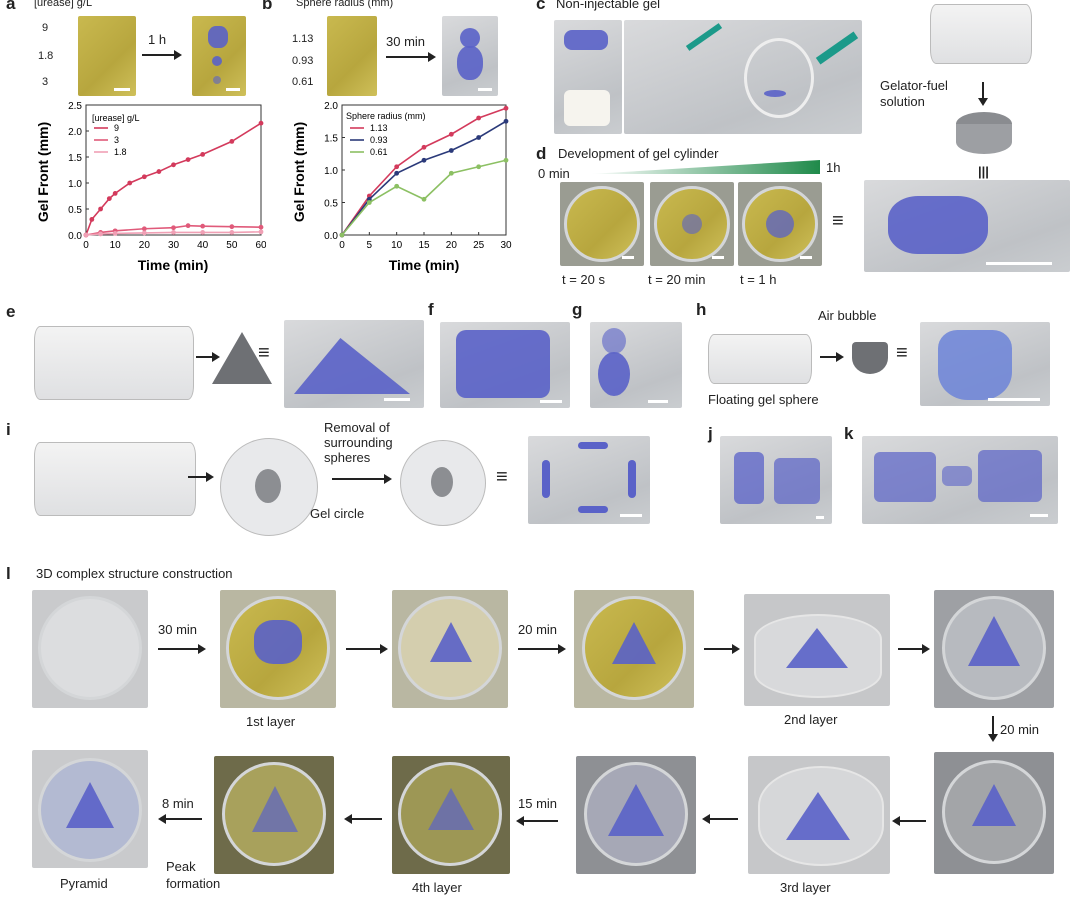  Describe the element at coordinates (443, 483) in the screenshot. I see `panel-i-result-diagram` at that location.